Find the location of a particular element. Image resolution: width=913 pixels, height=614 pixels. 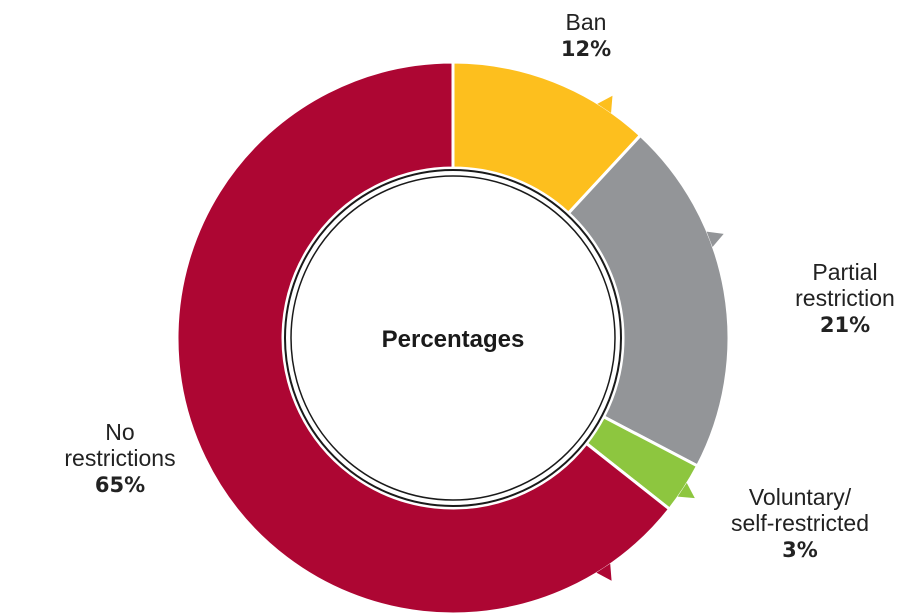

label-partial-restriction-line-1: Partial is located at coordinates (844, 272).